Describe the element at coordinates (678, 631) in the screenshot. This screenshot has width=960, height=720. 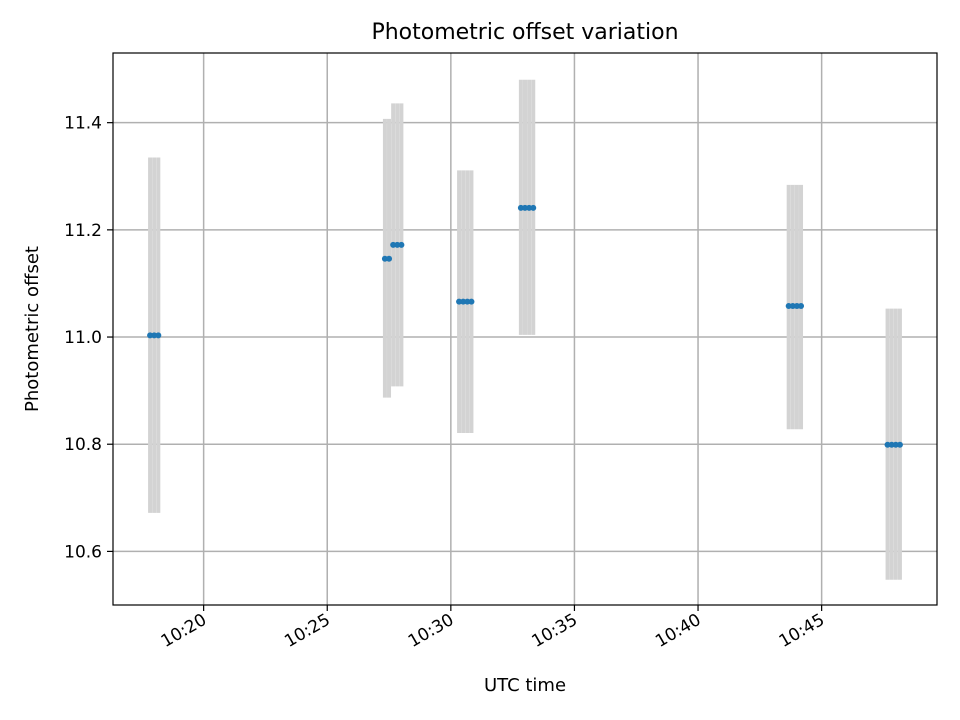
I see `x-tick-label: 10:40` at that location.